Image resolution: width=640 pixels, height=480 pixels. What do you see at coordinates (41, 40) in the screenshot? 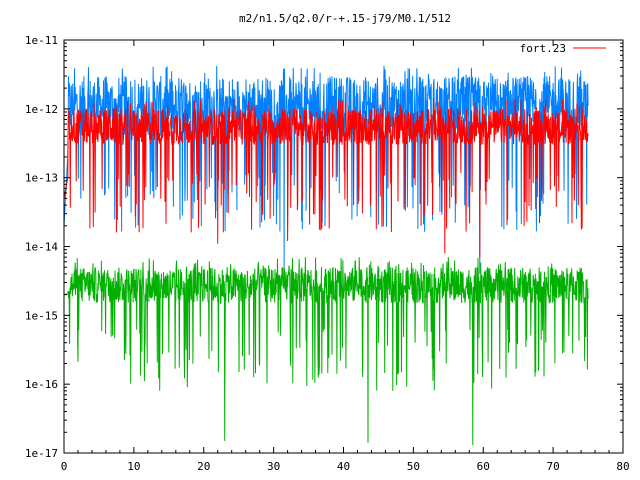
I see `y-tick-label: 1e-11` at bounding box center [41, 40].